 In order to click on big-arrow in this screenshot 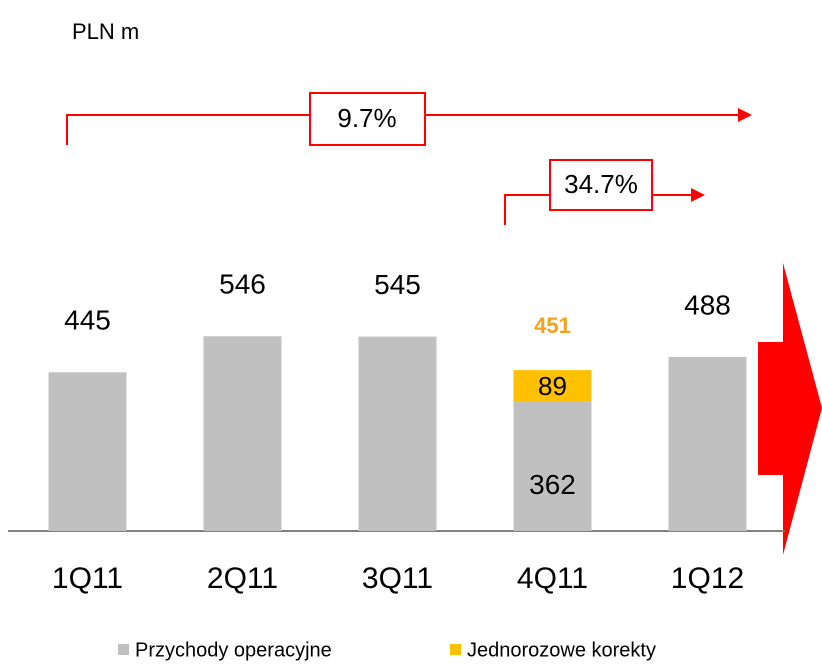, I will do `click(790, 409)`.